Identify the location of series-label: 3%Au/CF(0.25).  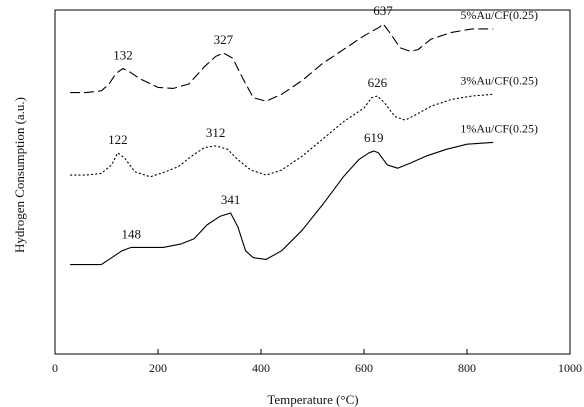
(499, 80).